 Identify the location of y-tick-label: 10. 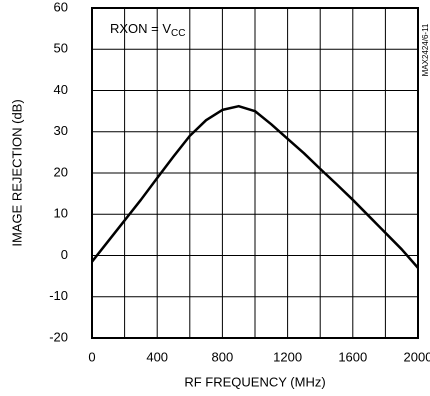
(61, 213).